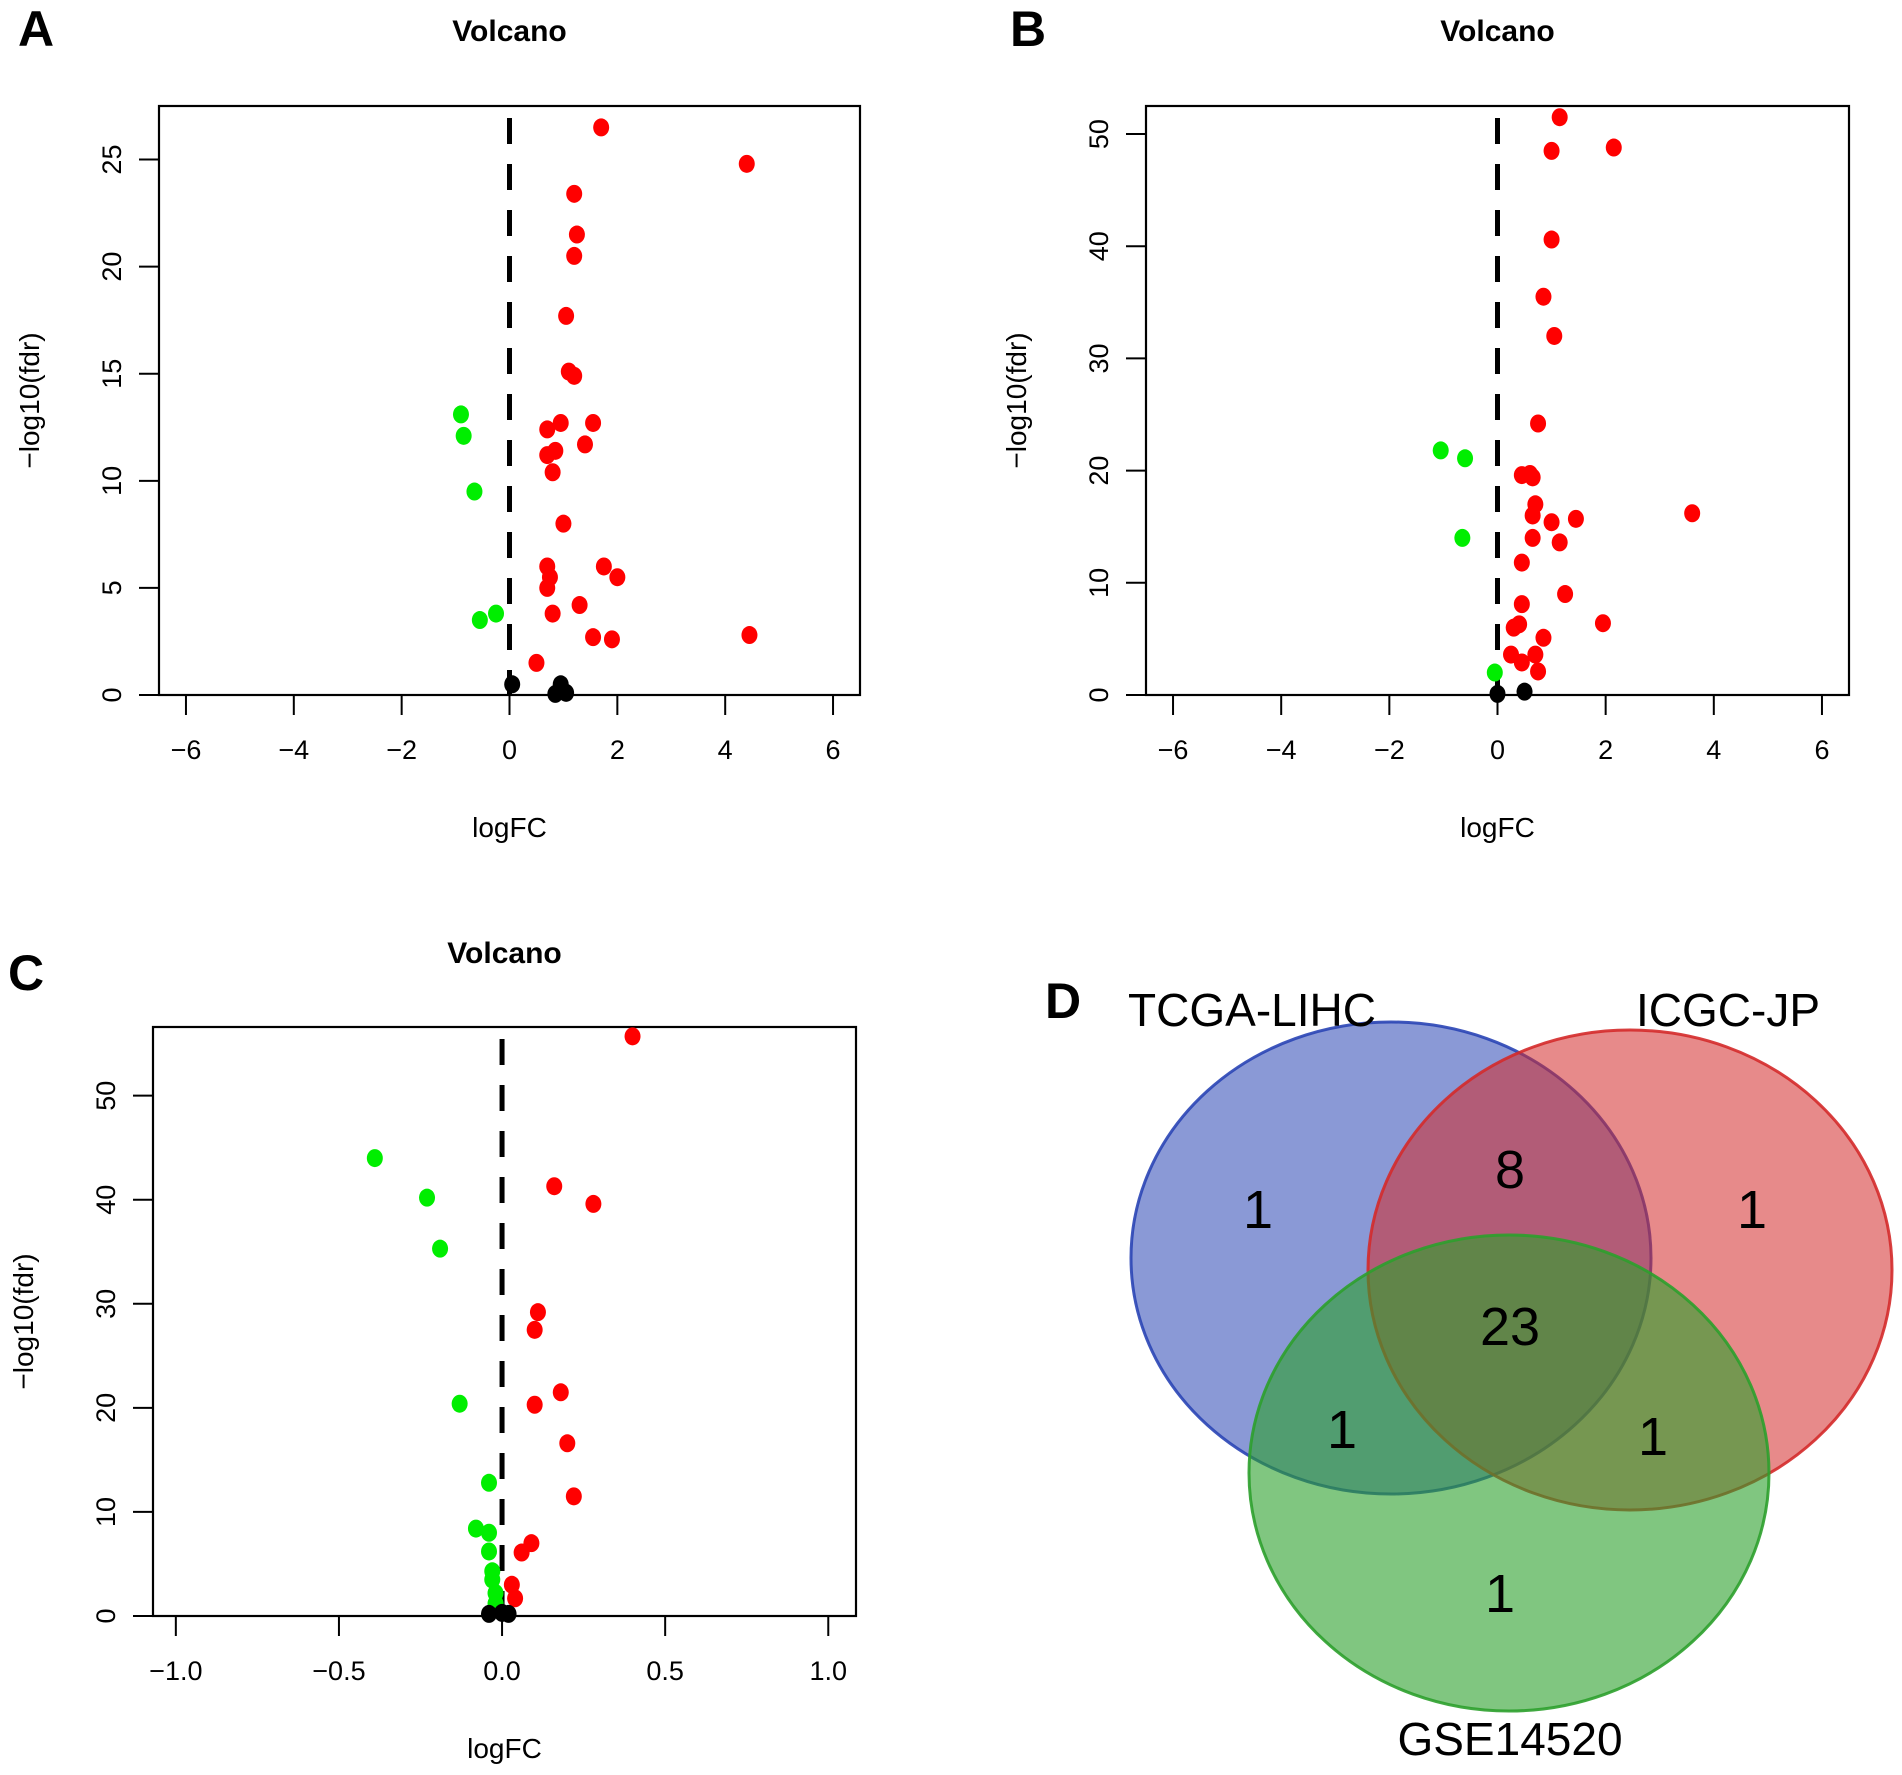  I want to click on x-tick-label: −4, so click(293, 750).